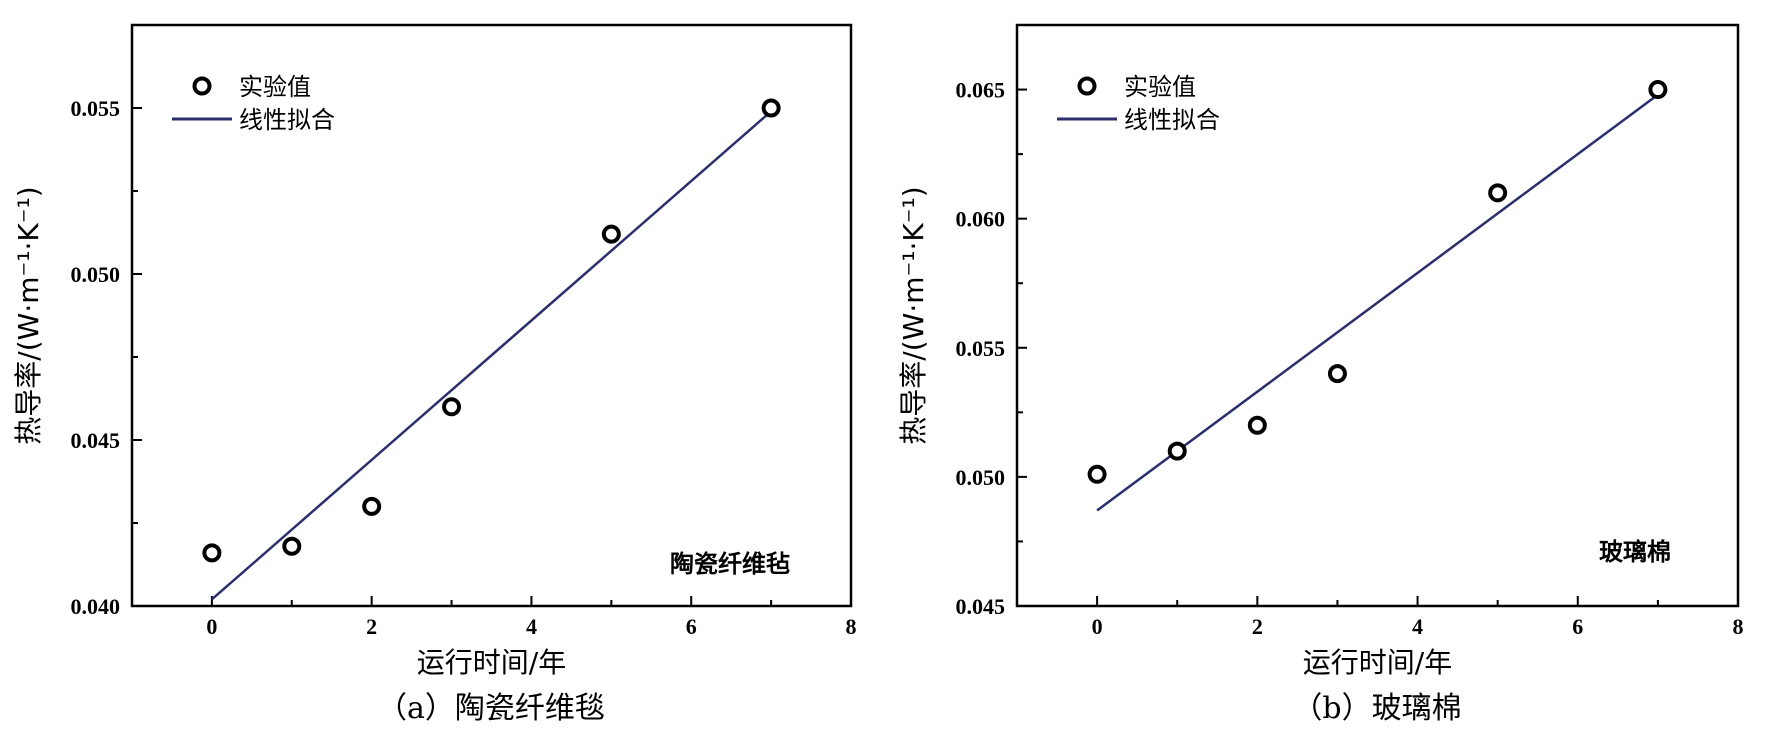 This screenshot has width=1772, height=751. Describe the element at coordinates (1376, 708) in the screenshot. I see `subfigure-caption: （b）玻璃棉` at that location.